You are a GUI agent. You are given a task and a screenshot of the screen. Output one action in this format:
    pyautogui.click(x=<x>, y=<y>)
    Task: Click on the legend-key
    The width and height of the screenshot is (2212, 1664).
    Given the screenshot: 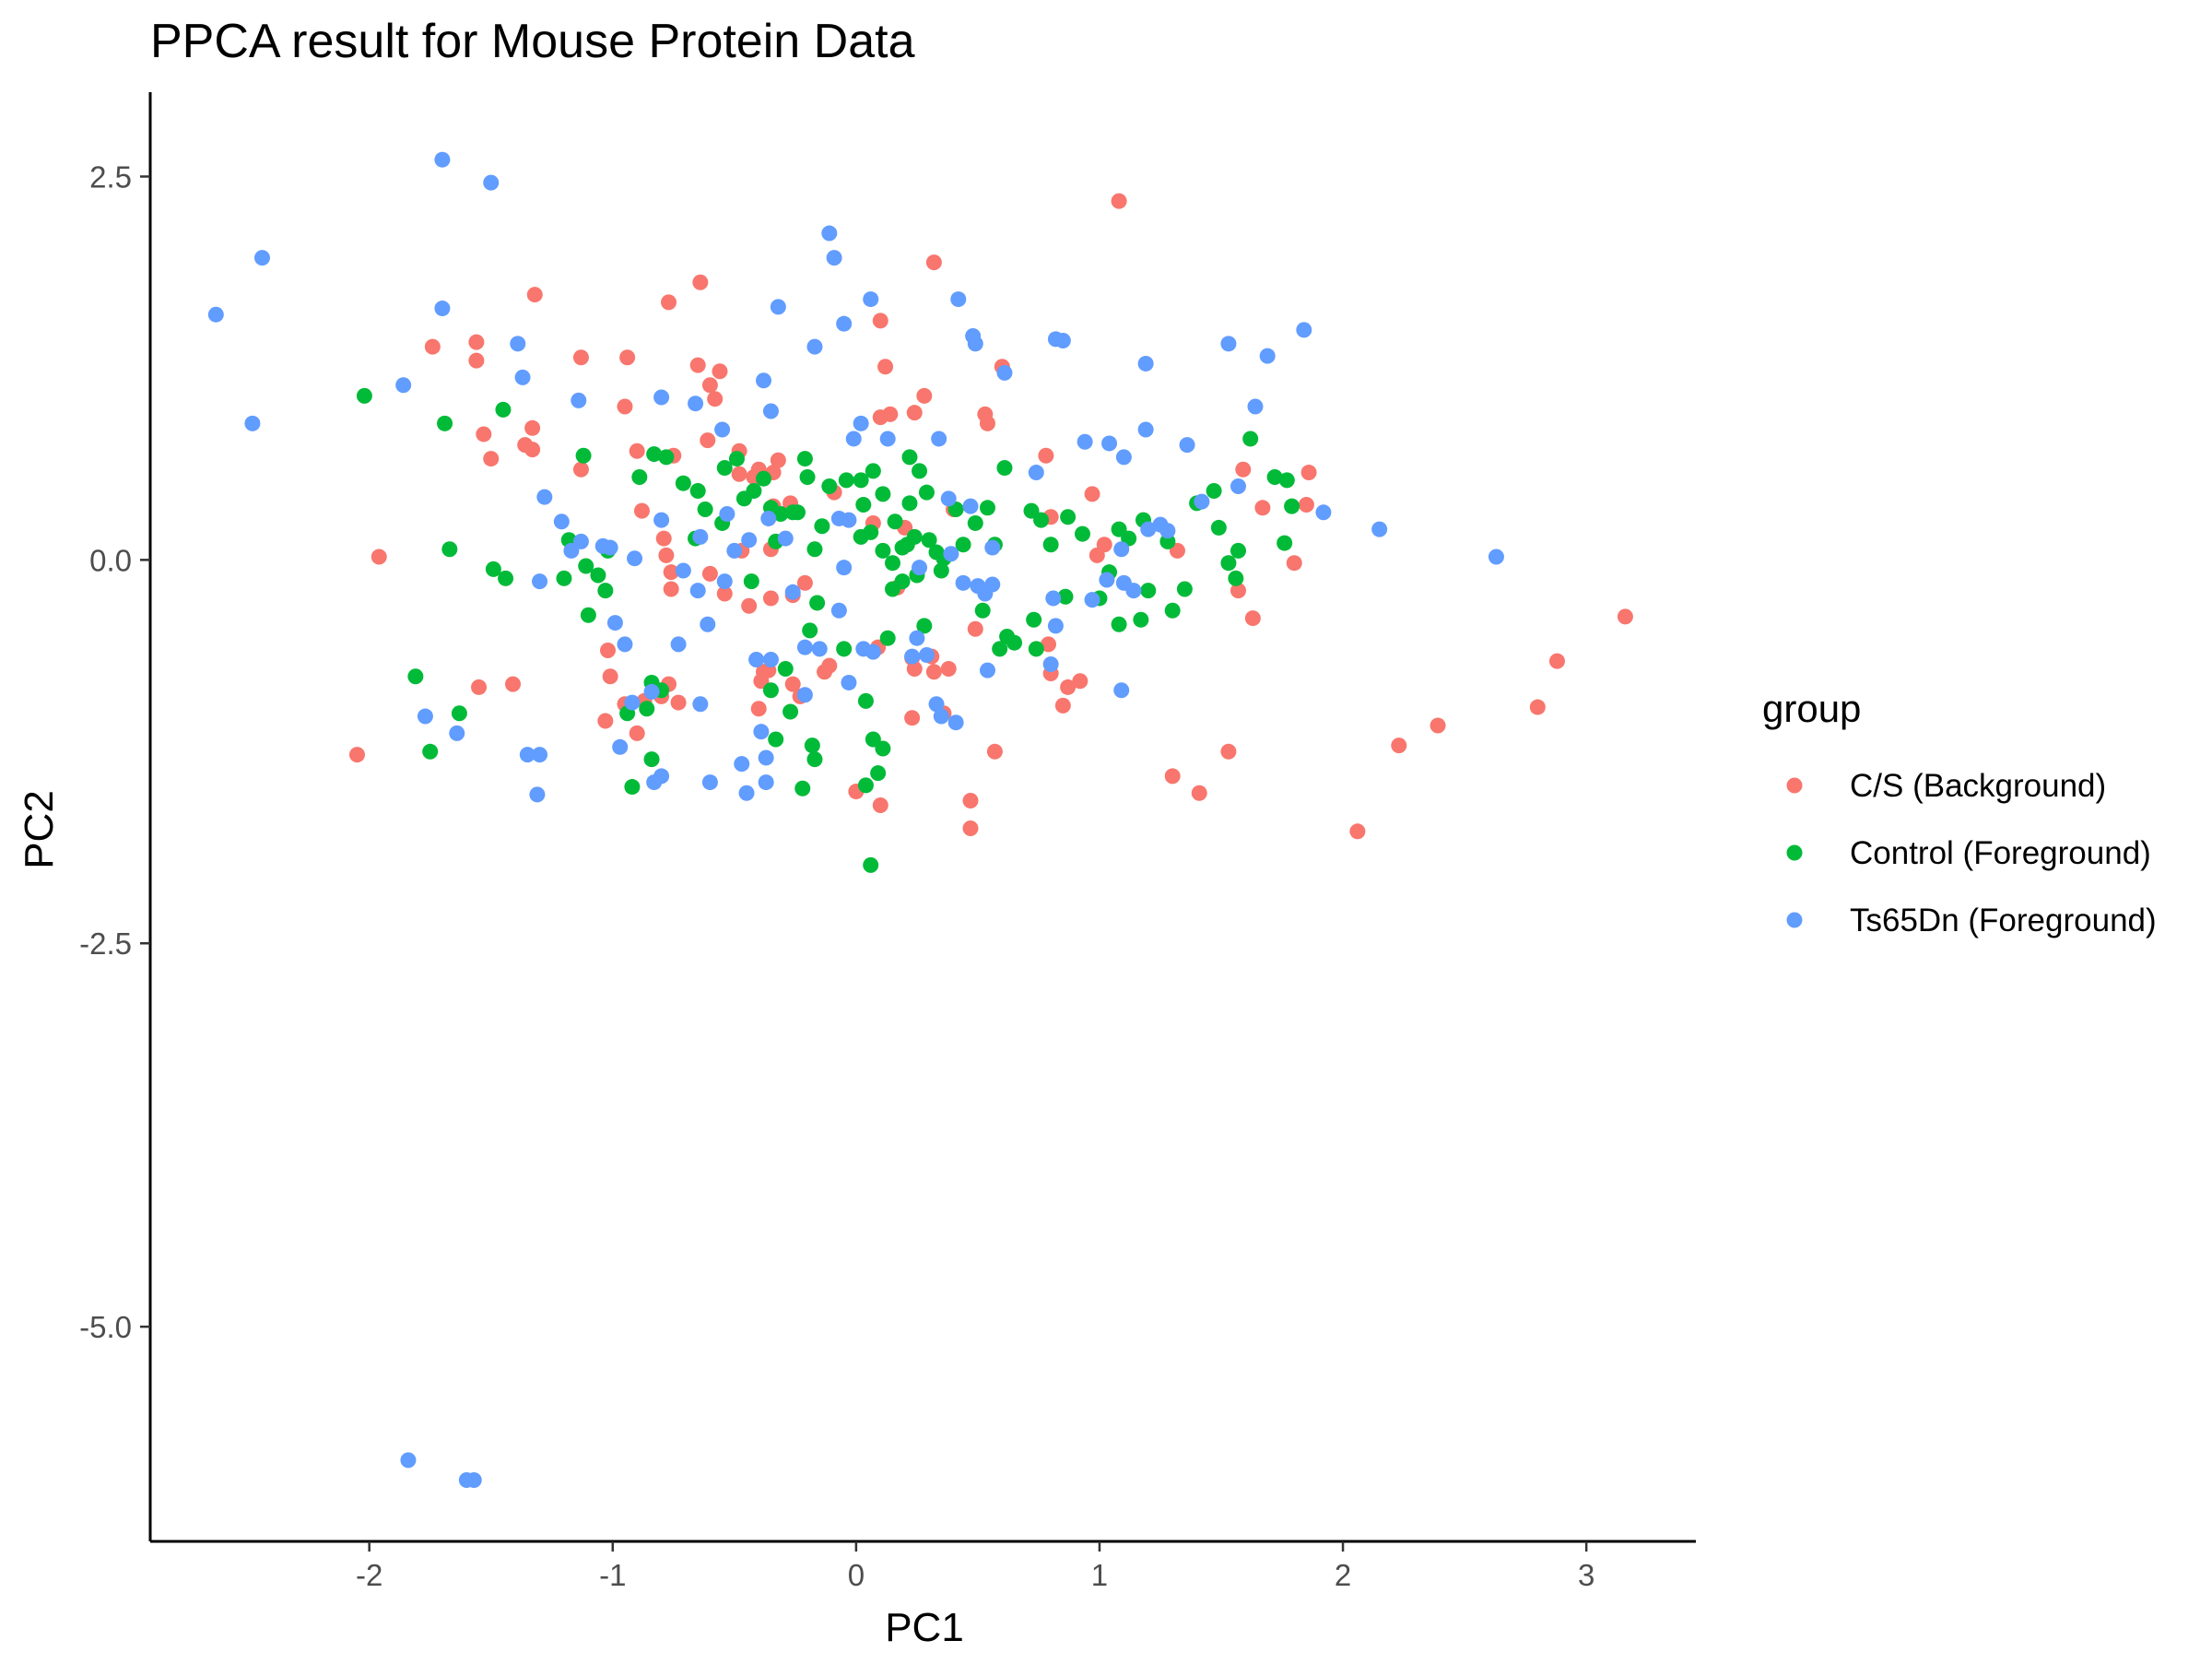 What is the action you would take?
    pyautogui.click(x=1794, y=920)
    